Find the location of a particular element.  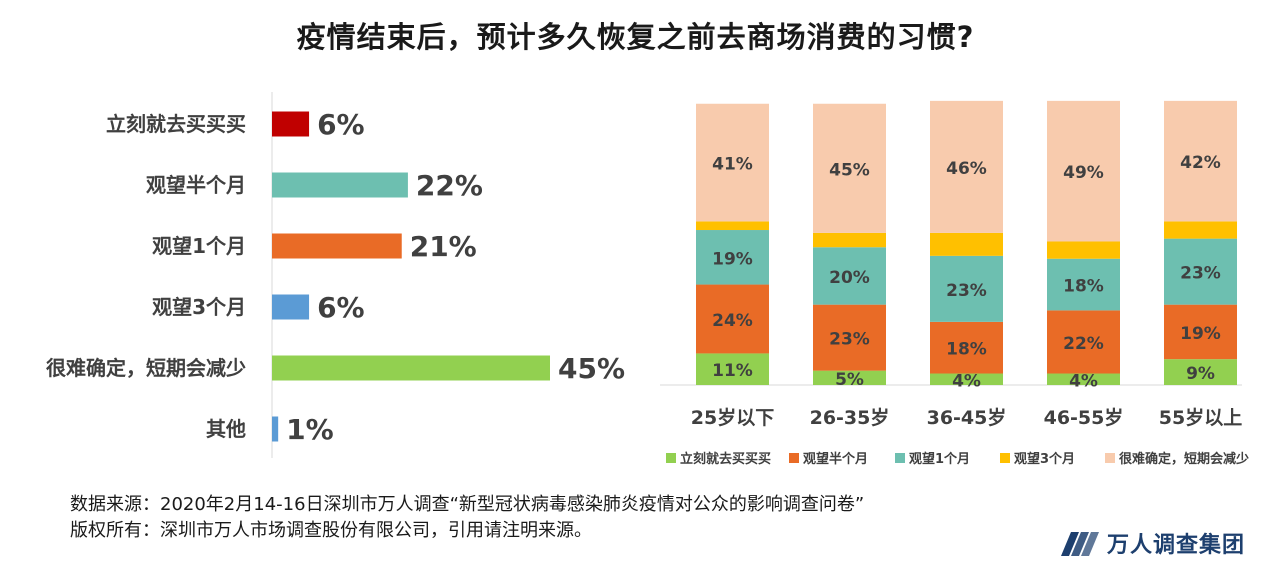

x-tick-label: 55岁以上 is located at coordinates (1200, 417).